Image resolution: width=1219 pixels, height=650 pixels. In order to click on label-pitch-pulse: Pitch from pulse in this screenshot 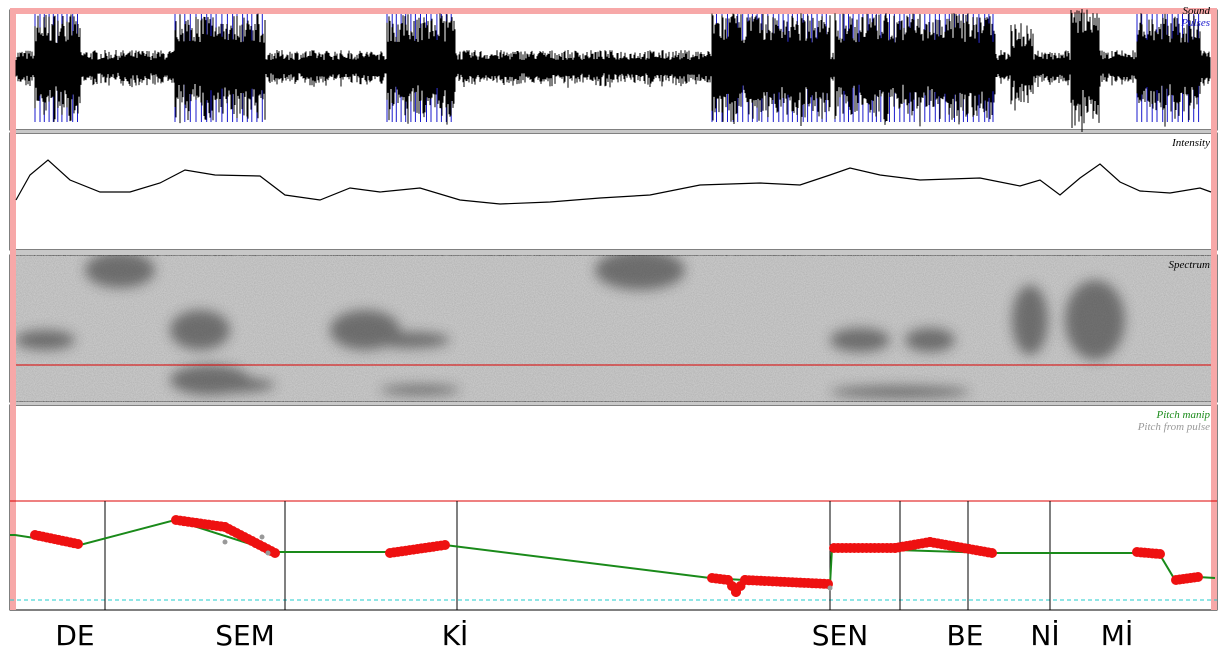, I will do `click(1173, 427)`.